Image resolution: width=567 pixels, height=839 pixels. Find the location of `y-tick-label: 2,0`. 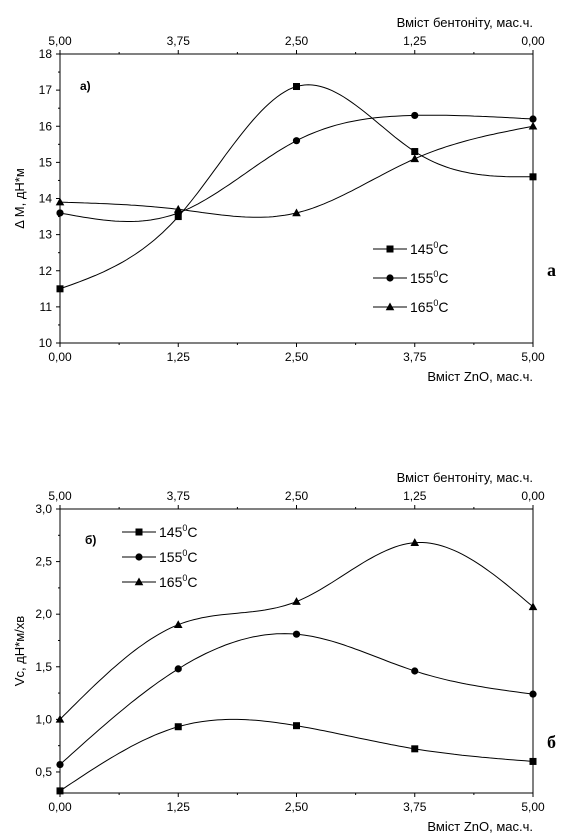

y-tick-label: 2,0 is located at coordinates (43, 614).